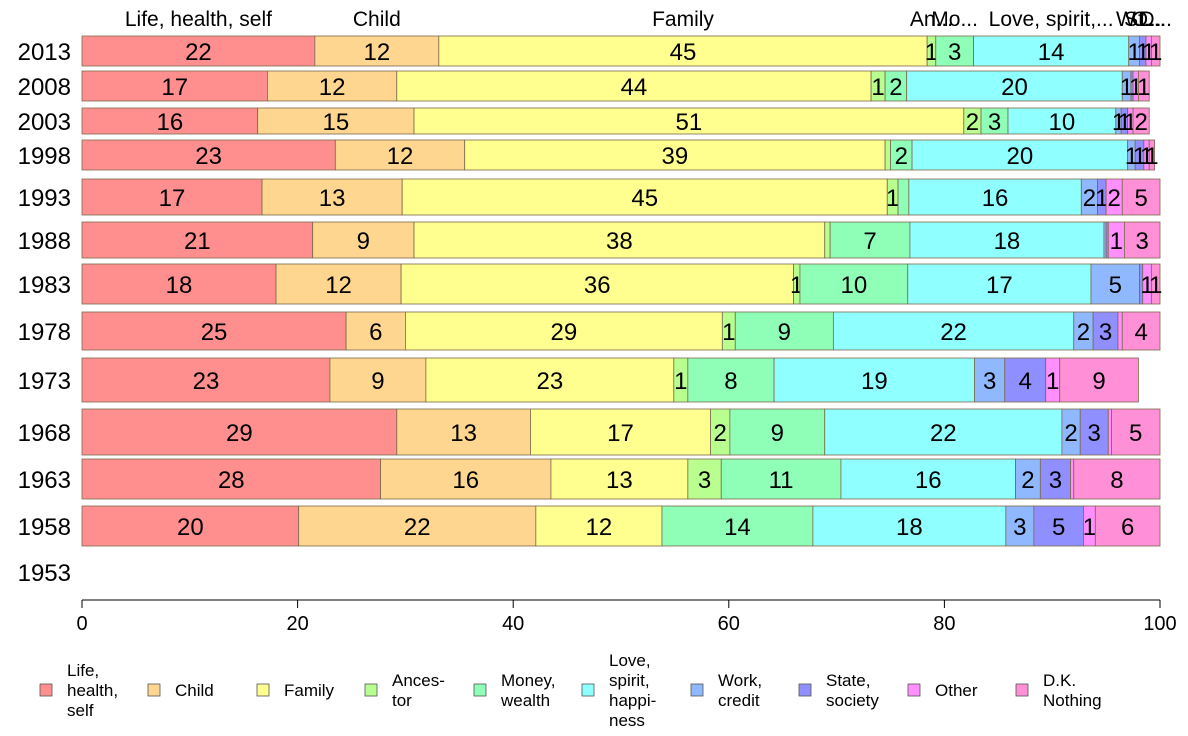 The image size is (1188, 736). What do you see at coordinates (363, 241) in the screenshot?
I see `data-label-1988-1: 9` at bounding box center [363, 241].